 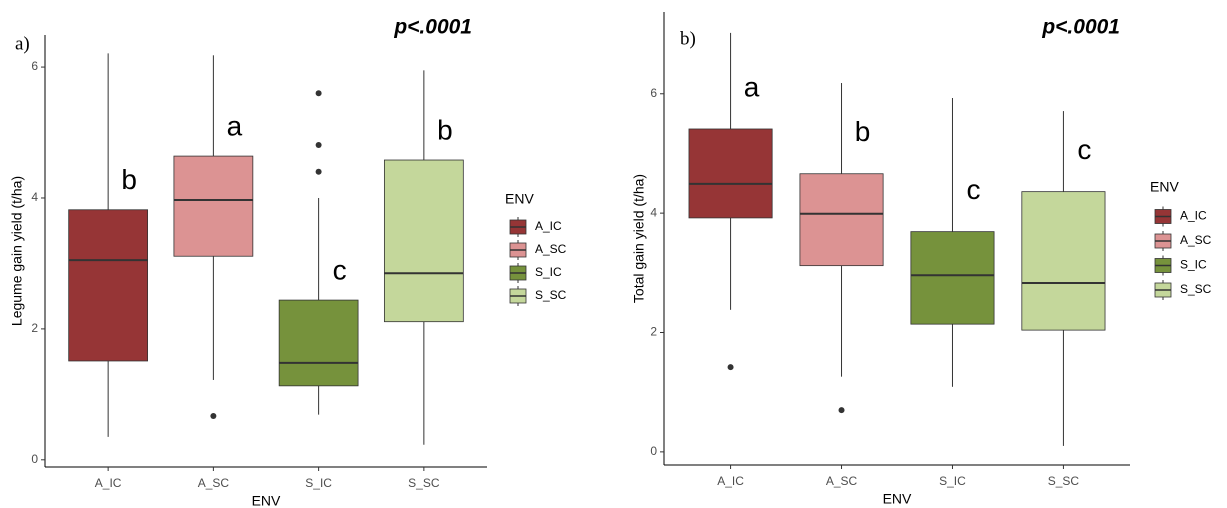 I want to click on panel-label: a), so click(x=22, y=43).